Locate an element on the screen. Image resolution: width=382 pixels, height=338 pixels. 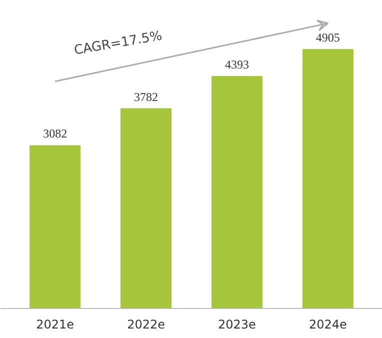
x-tick-label: 2023e is located at coordinates (237, 325).